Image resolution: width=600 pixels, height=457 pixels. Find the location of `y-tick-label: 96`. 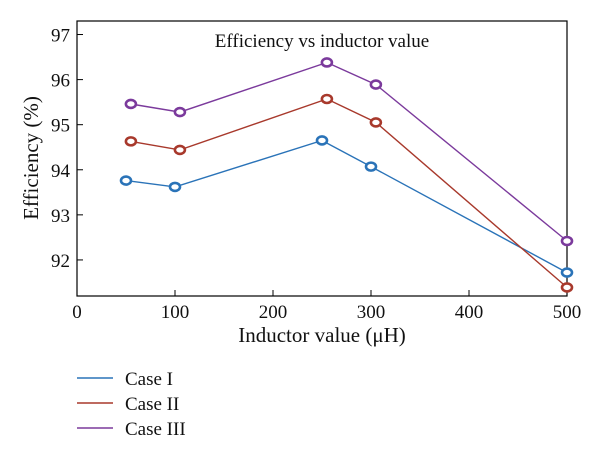

y-tick-label: 96 is located at coordinates (60, 81).